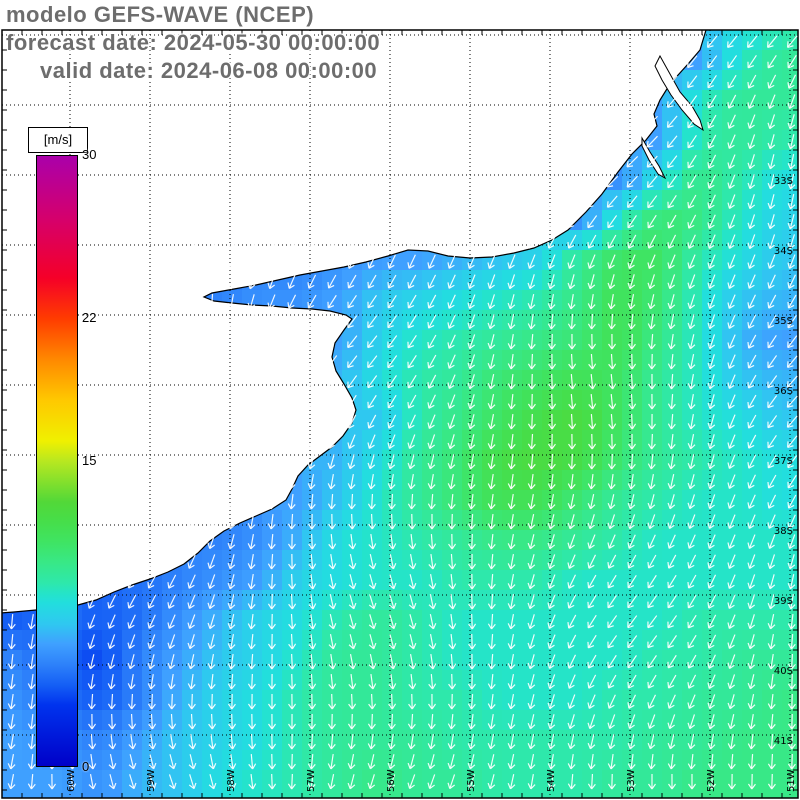 Image resolution: width=800 pixels, height=800 pixels. I want to click on lon-label: 55W, so click(471, 780).